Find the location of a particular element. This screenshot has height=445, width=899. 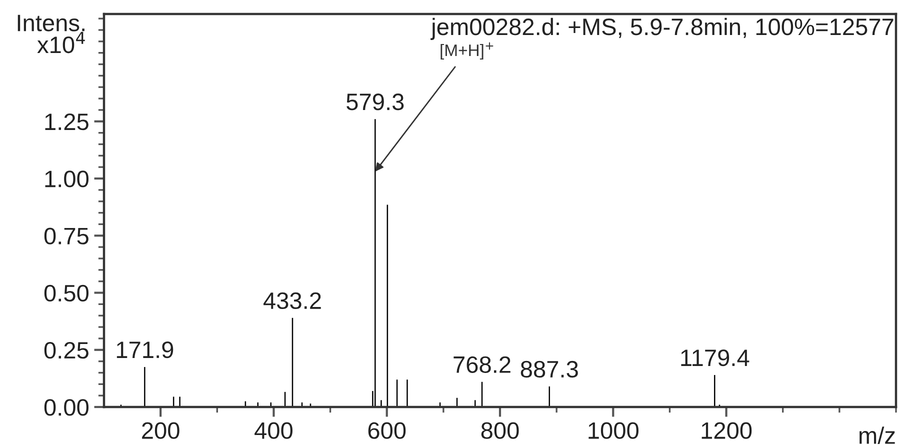

annotation: 1179.4 is located at coordinates (715, 357).